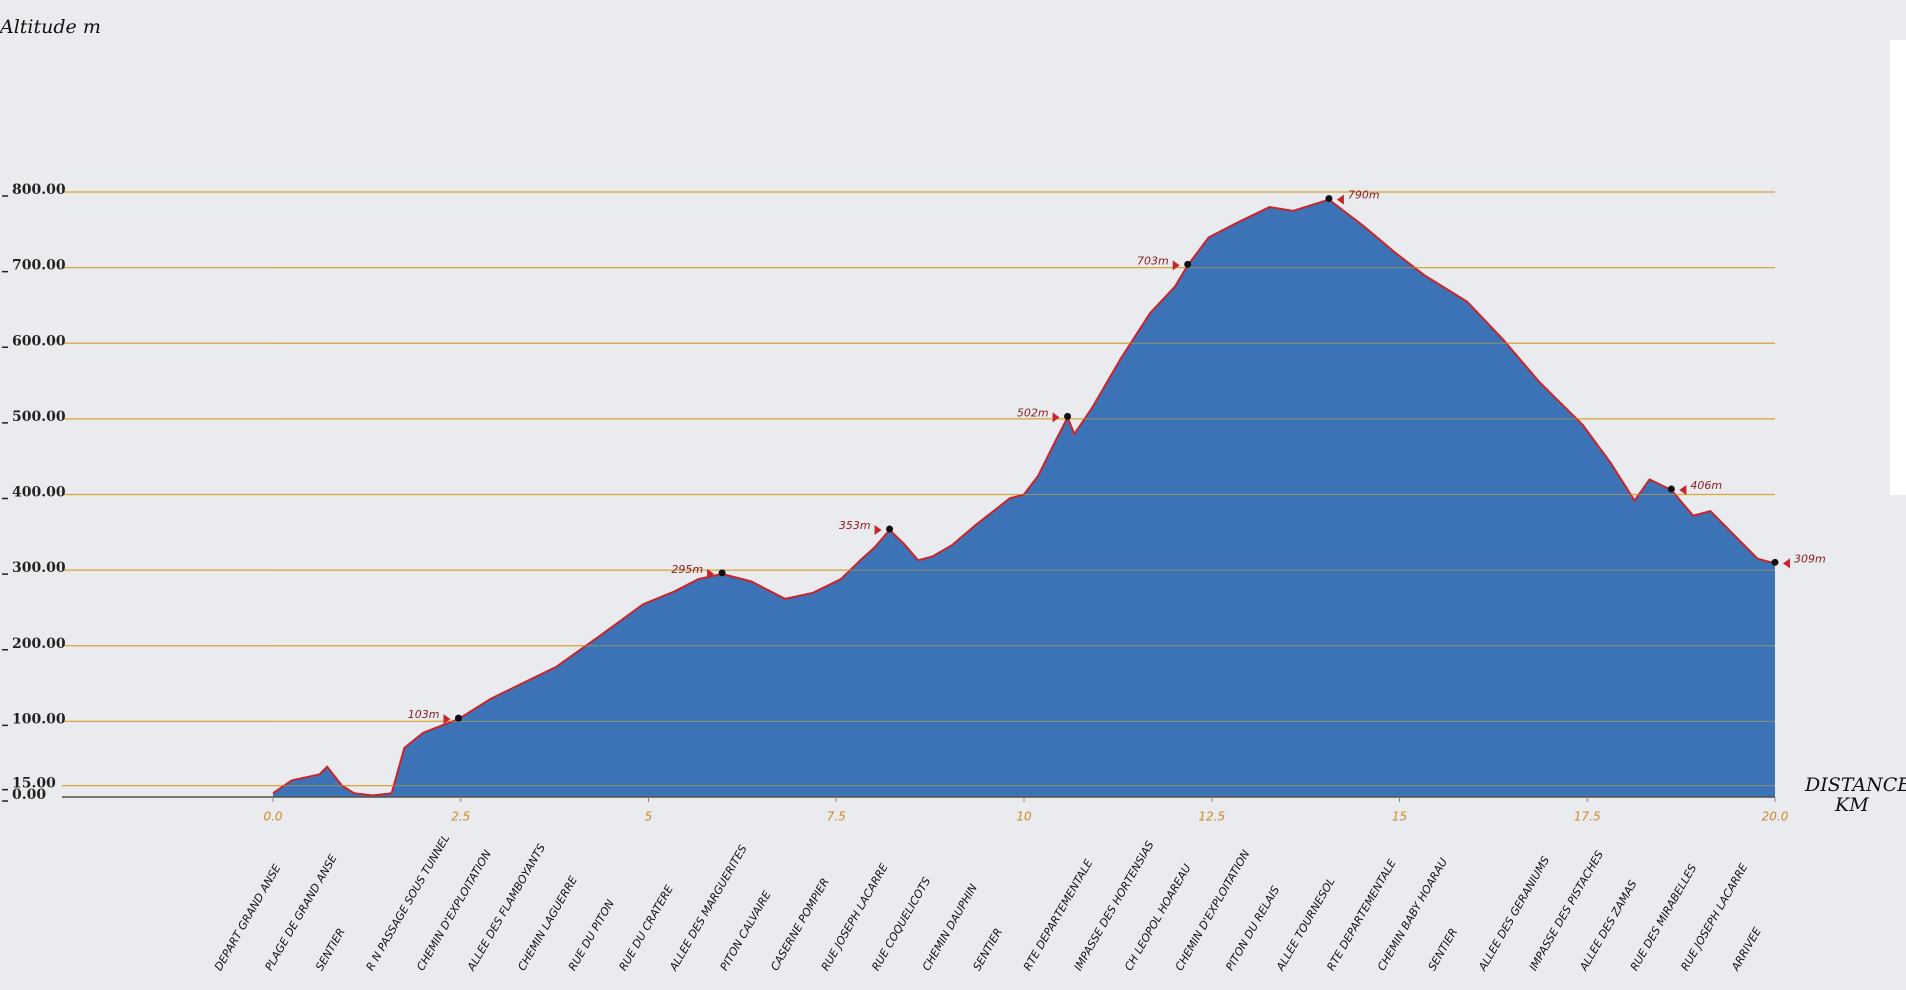 This screenshot has width=1906, height=990. Describe the element at coordinates (836, 817) in the screenshot. I see `x-tick-label: 7.5` at that location.